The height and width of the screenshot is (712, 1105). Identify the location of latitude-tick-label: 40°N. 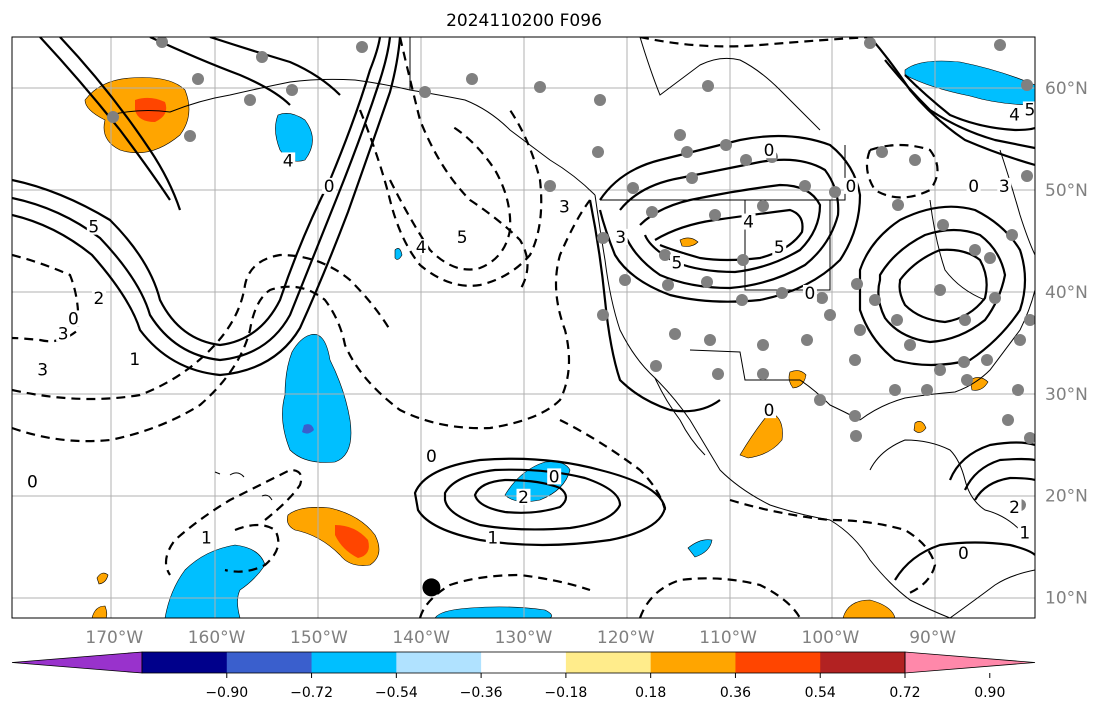
(1066, 293).